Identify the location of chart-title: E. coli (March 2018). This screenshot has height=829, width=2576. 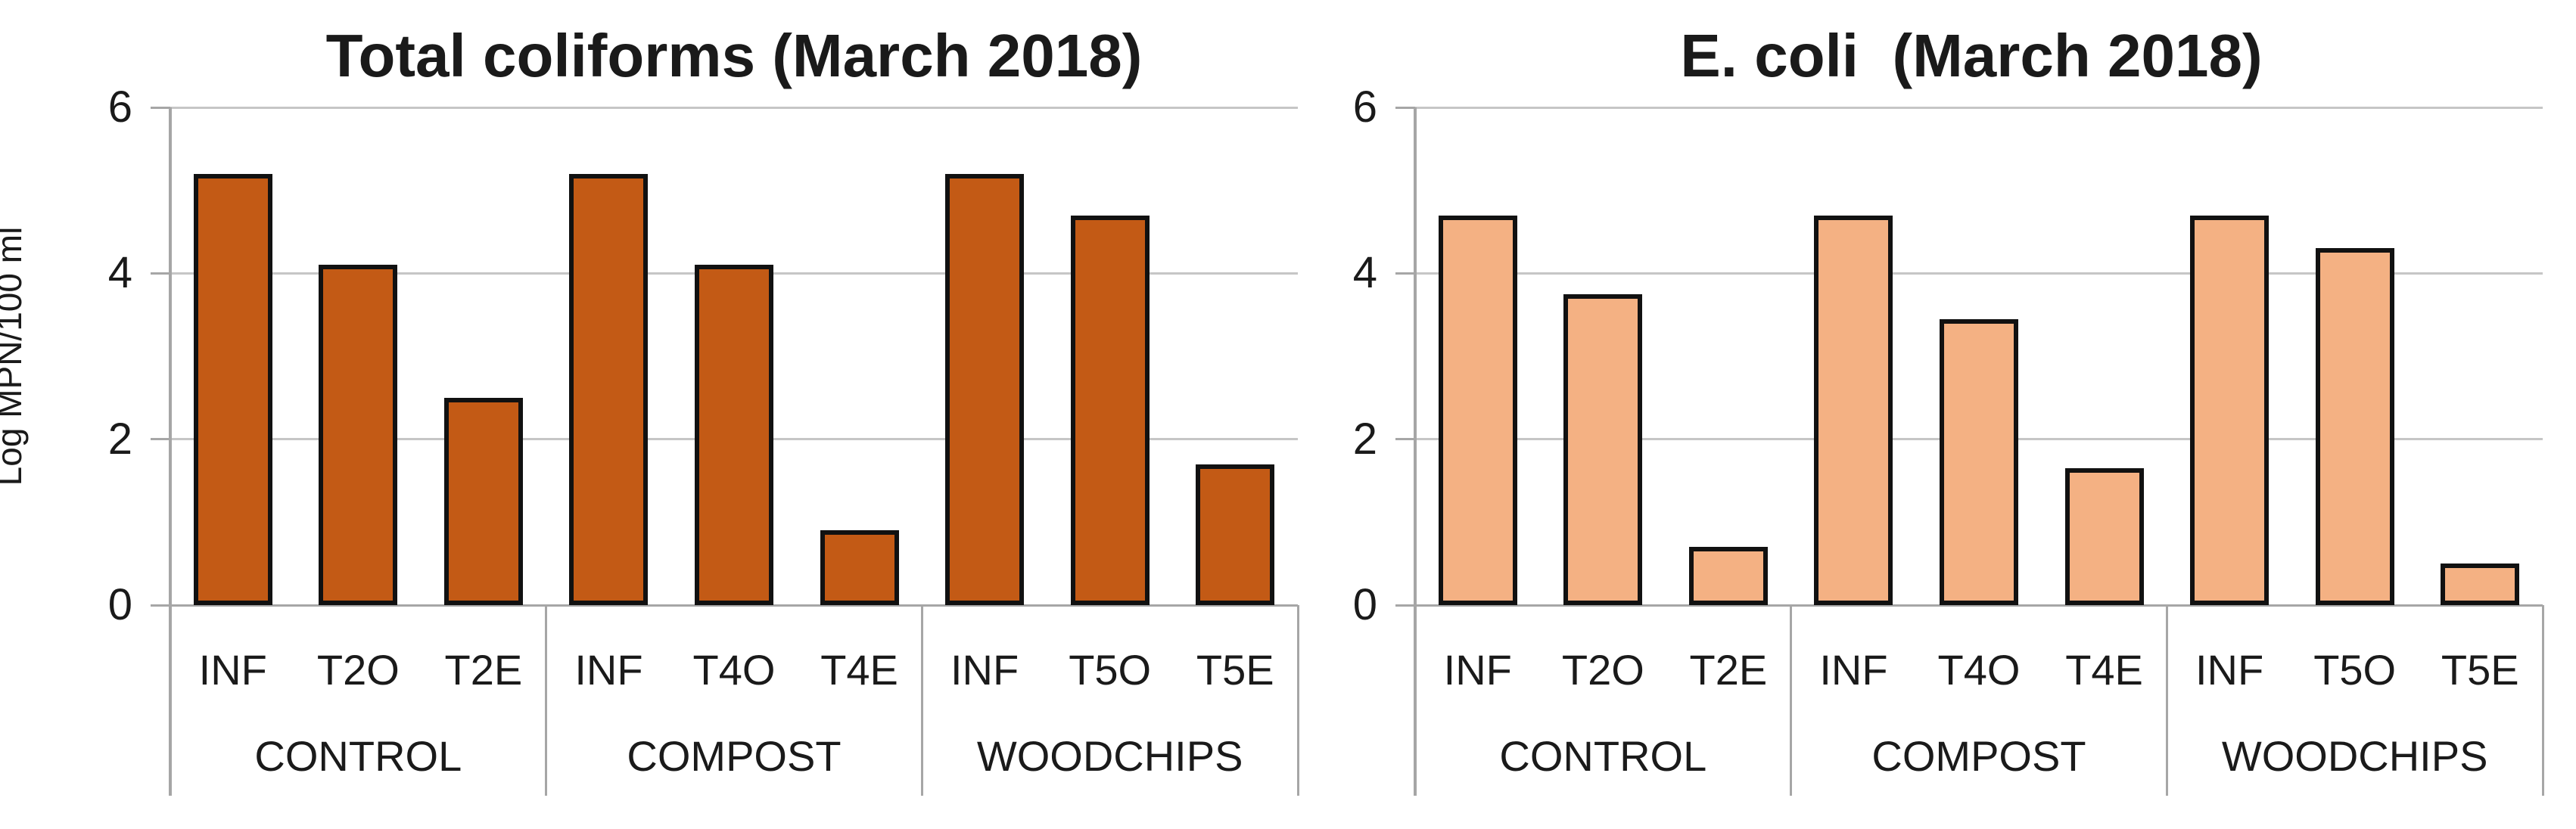
(1971, 55).